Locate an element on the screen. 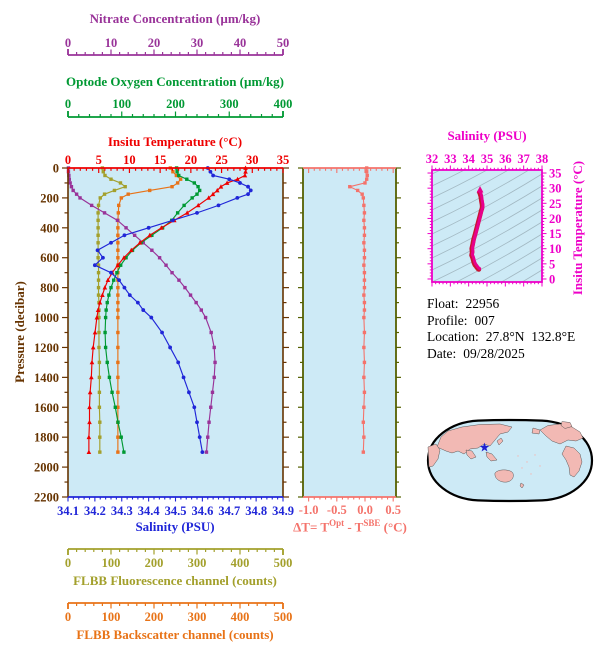  ts-isopycnal-contours is located at coordinates (487, 226).